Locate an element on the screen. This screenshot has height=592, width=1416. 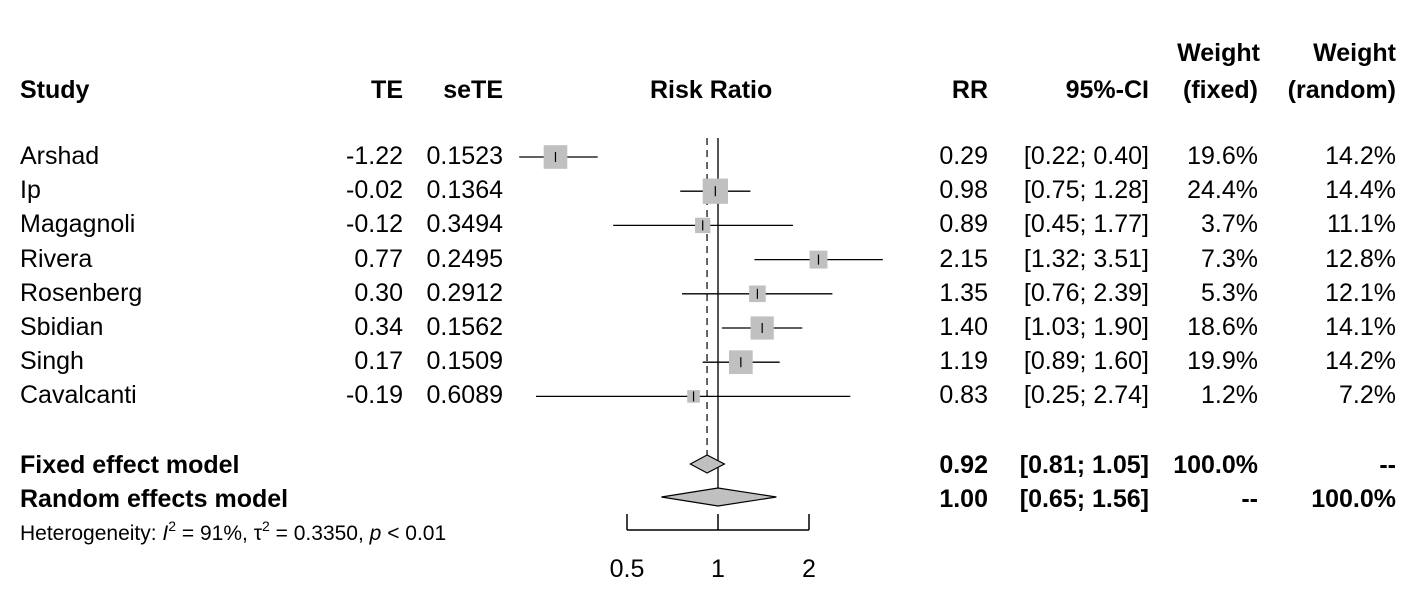
random-rr: 1.00 is located at coordinates (963, 499).